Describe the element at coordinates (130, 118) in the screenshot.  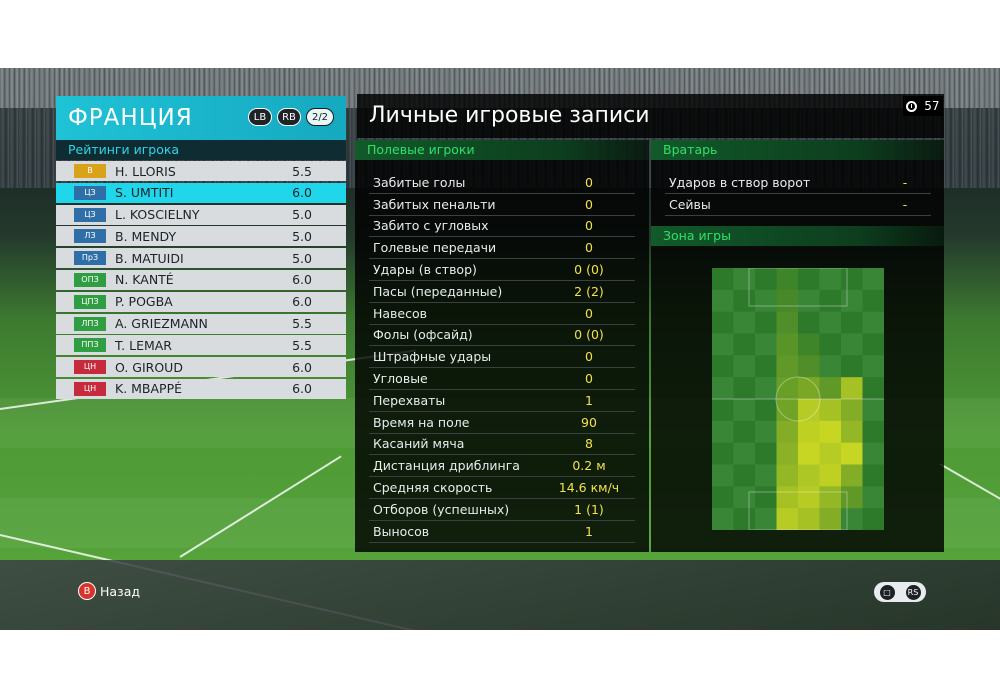
I see `team-name: ФРАНЦИЯ` at that location.